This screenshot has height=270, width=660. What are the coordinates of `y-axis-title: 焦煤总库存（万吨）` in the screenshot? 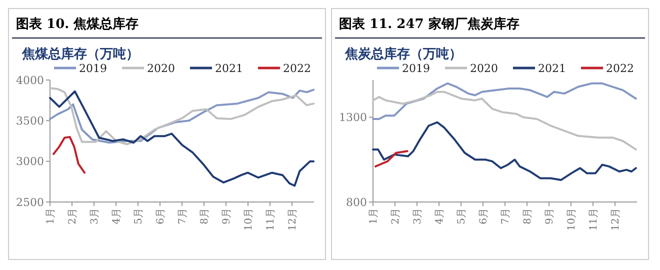 It's located at (80, 54).